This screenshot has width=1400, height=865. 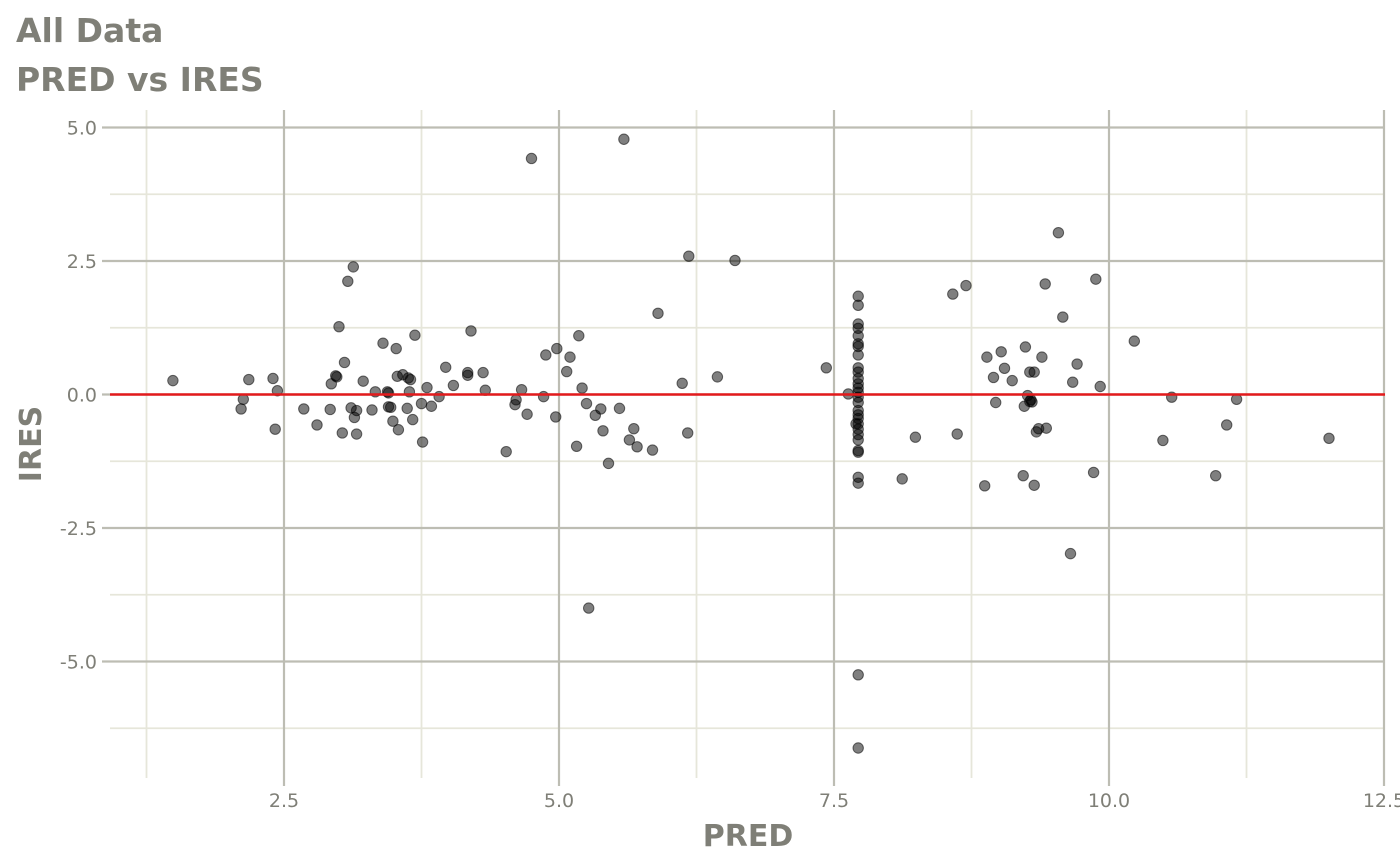 I want to click on chart-subtitle: PRED vs IRES, so click(x=140, y=79).